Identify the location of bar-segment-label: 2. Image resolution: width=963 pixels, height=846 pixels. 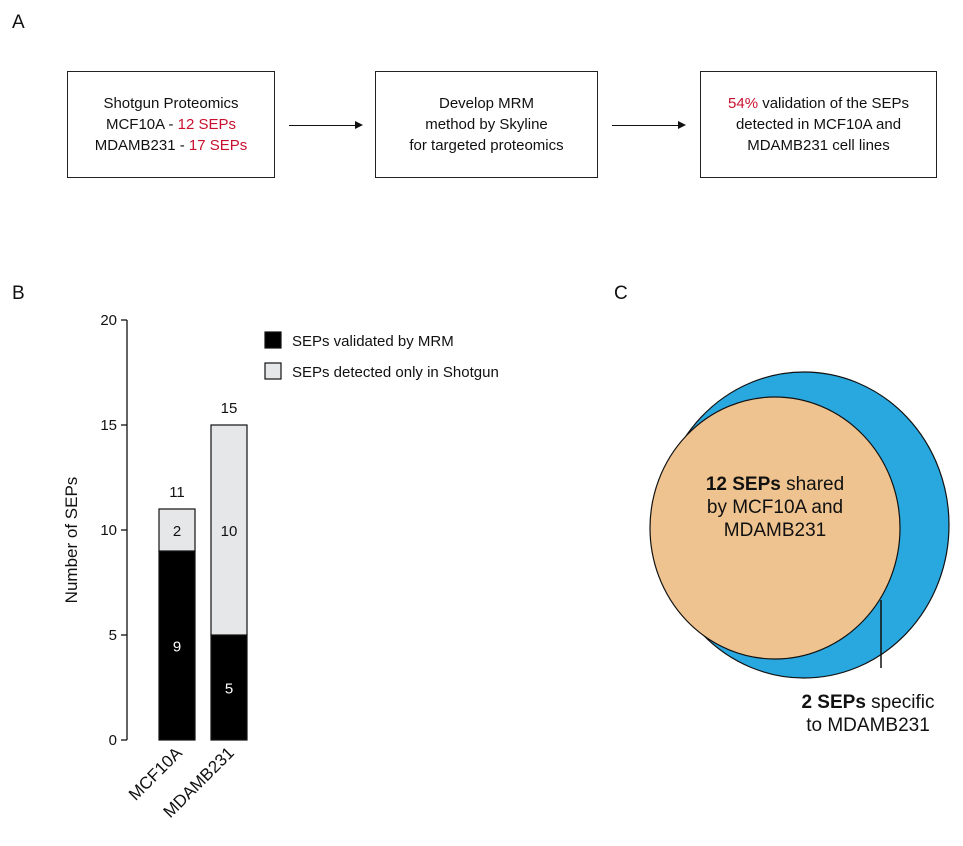
(177, 531).